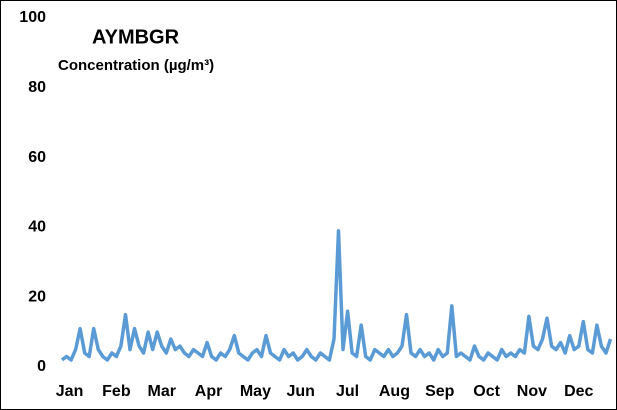 Image resolution: width=617 pixels, height=410 pixels. What do you see at coordinates (41, 366) in the screenshot?
I see `y-tick-label: 0` at bounding box center [41, 366].